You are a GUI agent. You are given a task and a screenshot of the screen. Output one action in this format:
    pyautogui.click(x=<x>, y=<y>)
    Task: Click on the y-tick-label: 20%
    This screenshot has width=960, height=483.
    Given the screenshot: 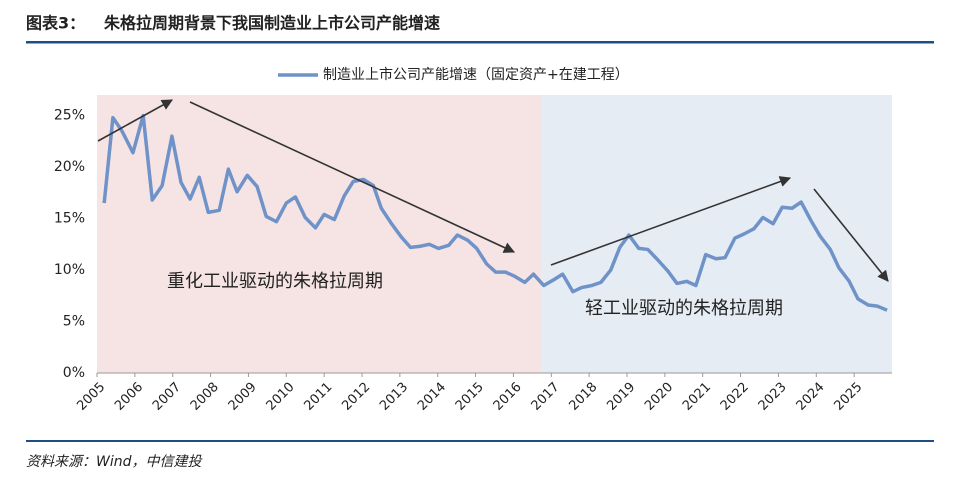 What is the action you would take?
    pyautogui.click(x=69, y=167)
    